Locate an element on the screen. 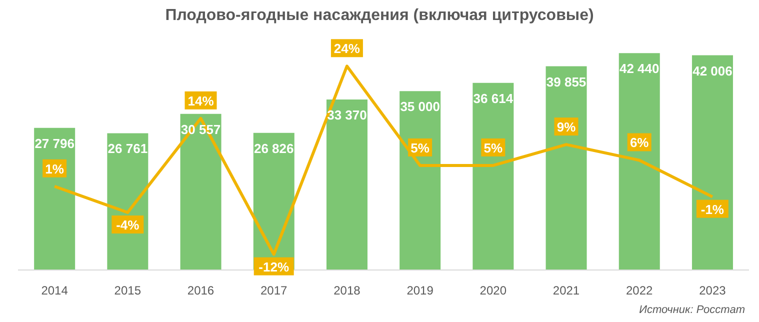  data-label: 9% is located at coordinates (566, 127).